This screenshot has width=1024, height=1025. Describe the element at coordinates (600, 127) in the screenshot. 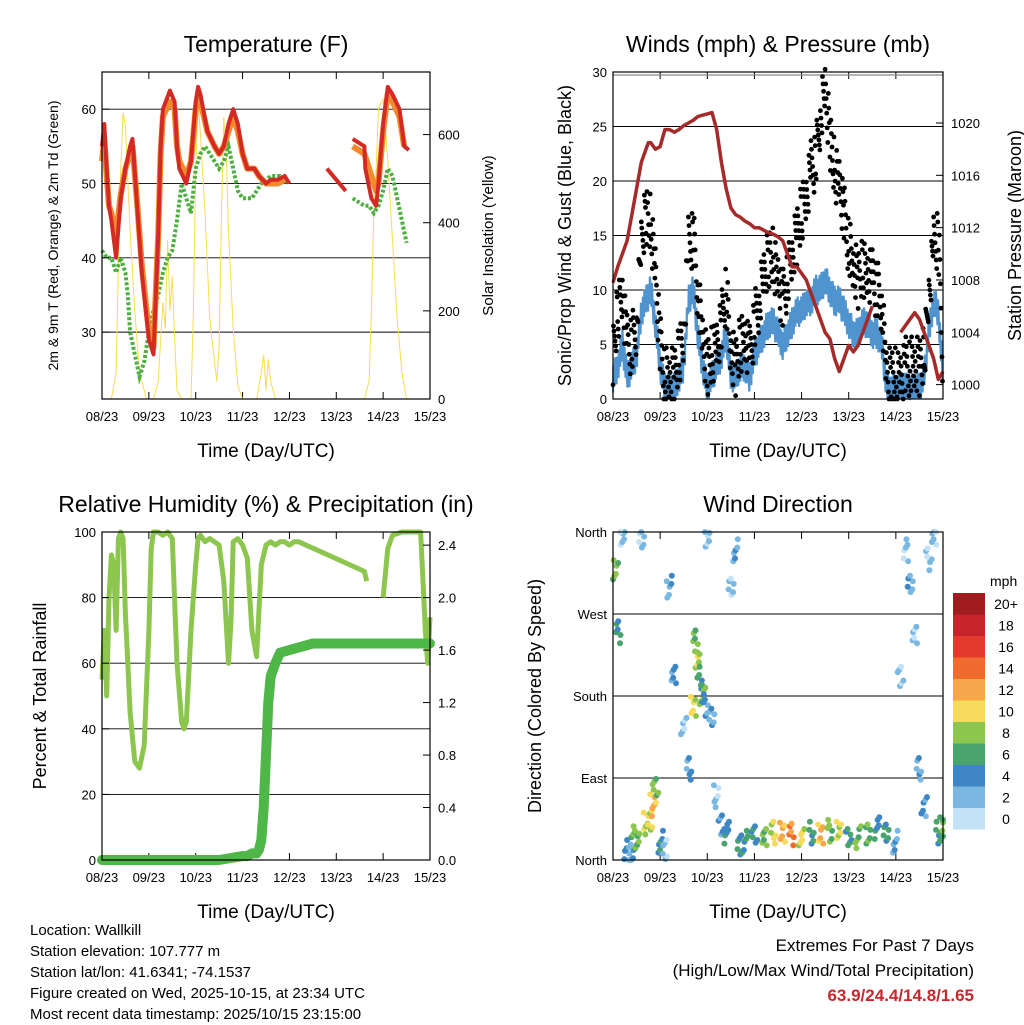

I see `wind-ytick-label: 25` at that location.